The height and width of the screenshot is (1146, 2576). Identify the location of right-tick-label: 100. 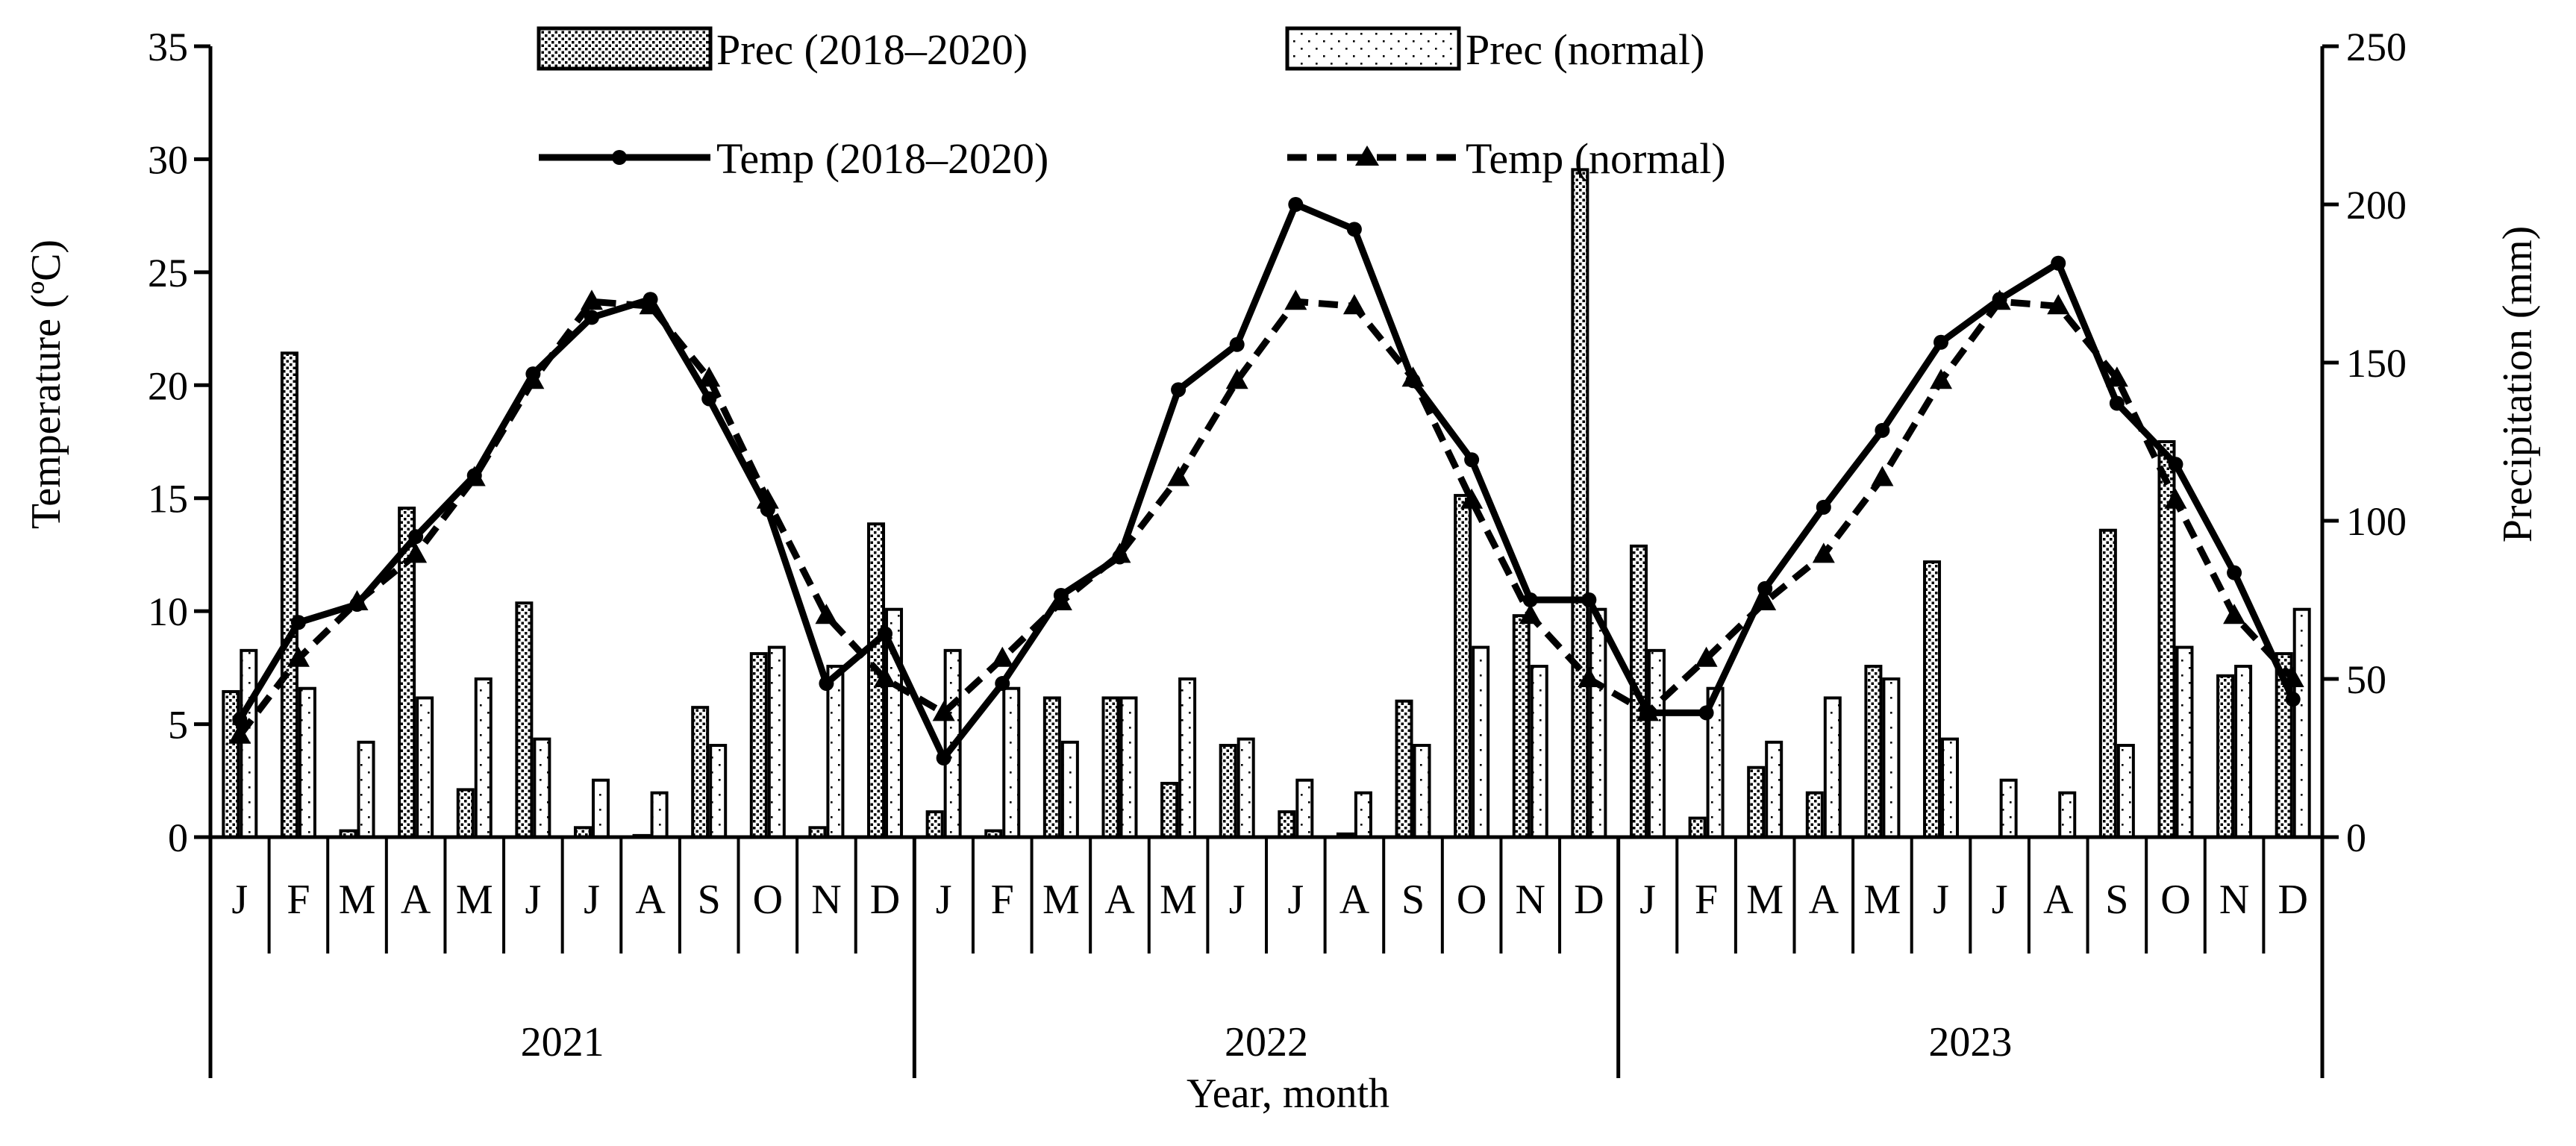
(2376, 521).